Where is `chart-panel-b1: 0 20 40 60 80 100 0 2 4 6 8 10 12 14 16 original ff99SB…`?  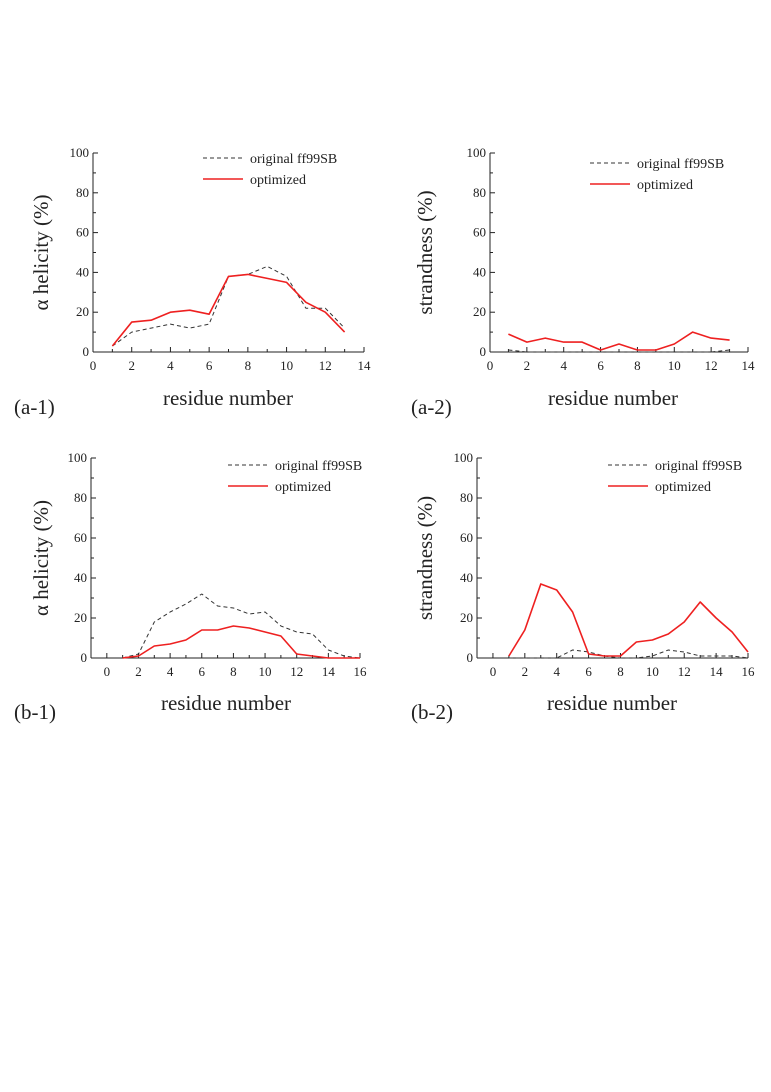 chart-panel-b1: 0 20 40 60 80 100 0 2 4 6 8 10 12 14 16 original ff99SB… is located at coordinates (190, 587).